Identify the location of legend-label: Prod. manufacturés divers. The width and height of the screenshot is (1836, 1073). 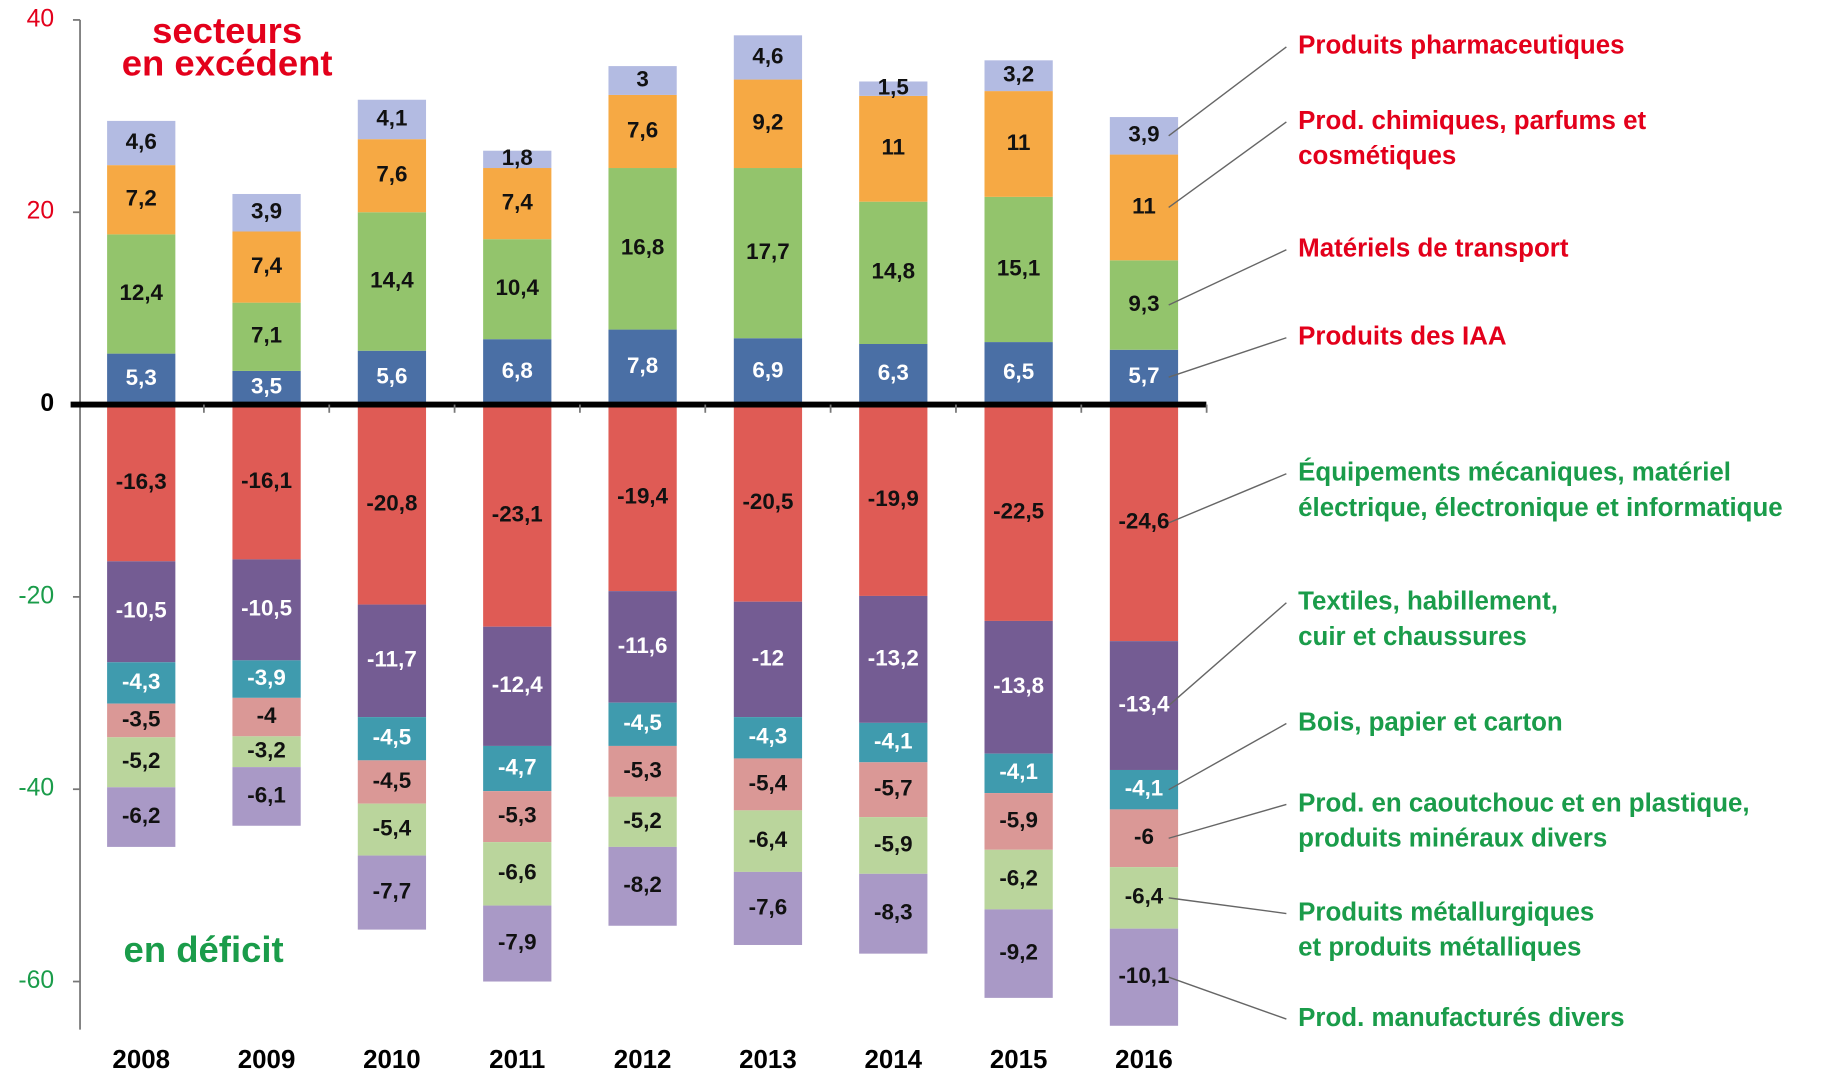
(1461, 1018).